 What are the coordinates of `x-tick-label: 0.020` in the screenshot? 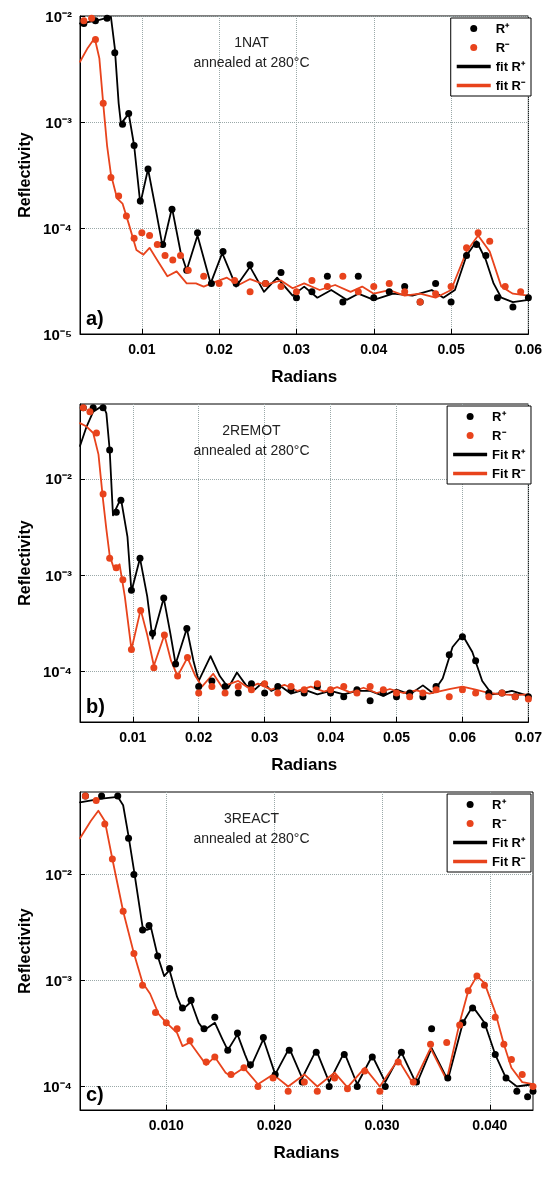 It's located at (274, 1125).